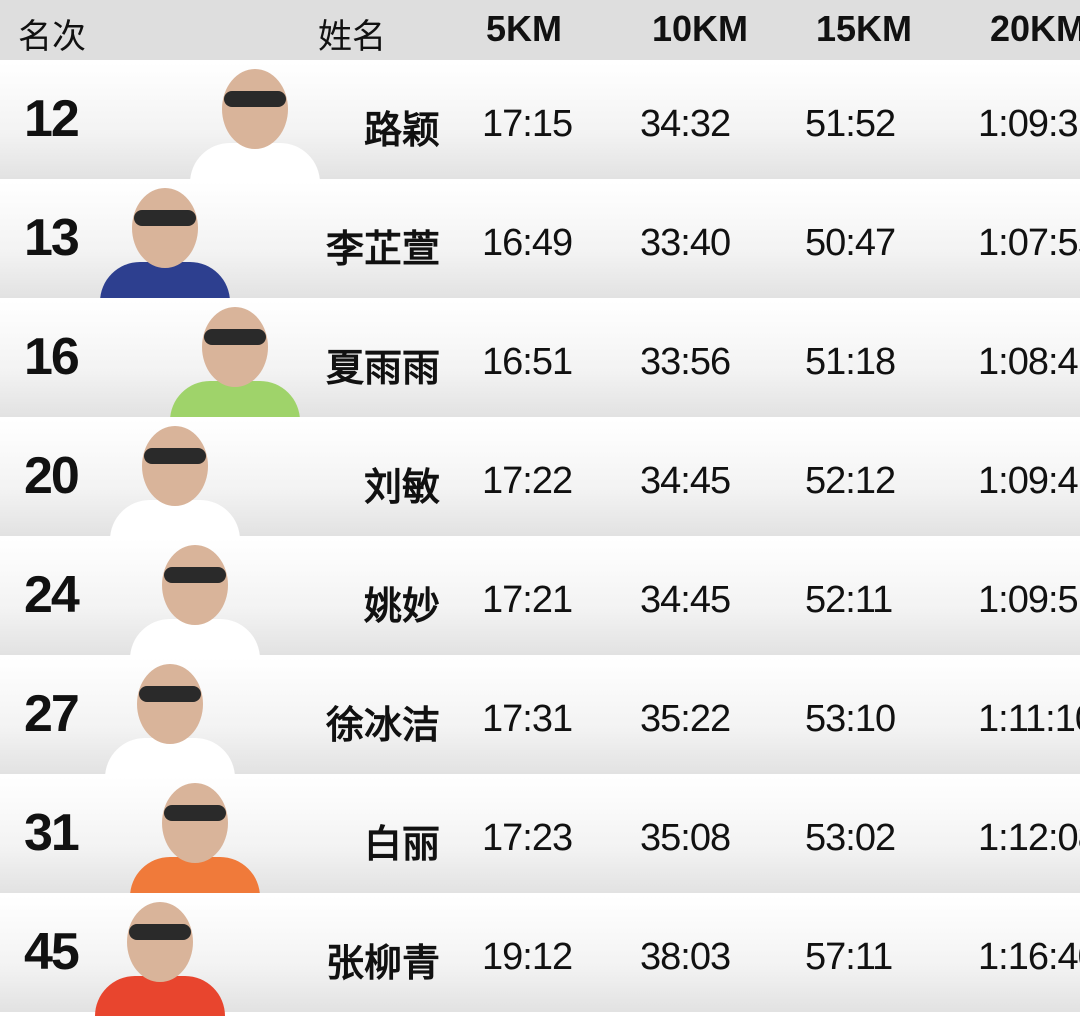 The height and width of the screenshot is (1016, 1080). I want to click on name-cell: 刘敏, so click(401, 488).